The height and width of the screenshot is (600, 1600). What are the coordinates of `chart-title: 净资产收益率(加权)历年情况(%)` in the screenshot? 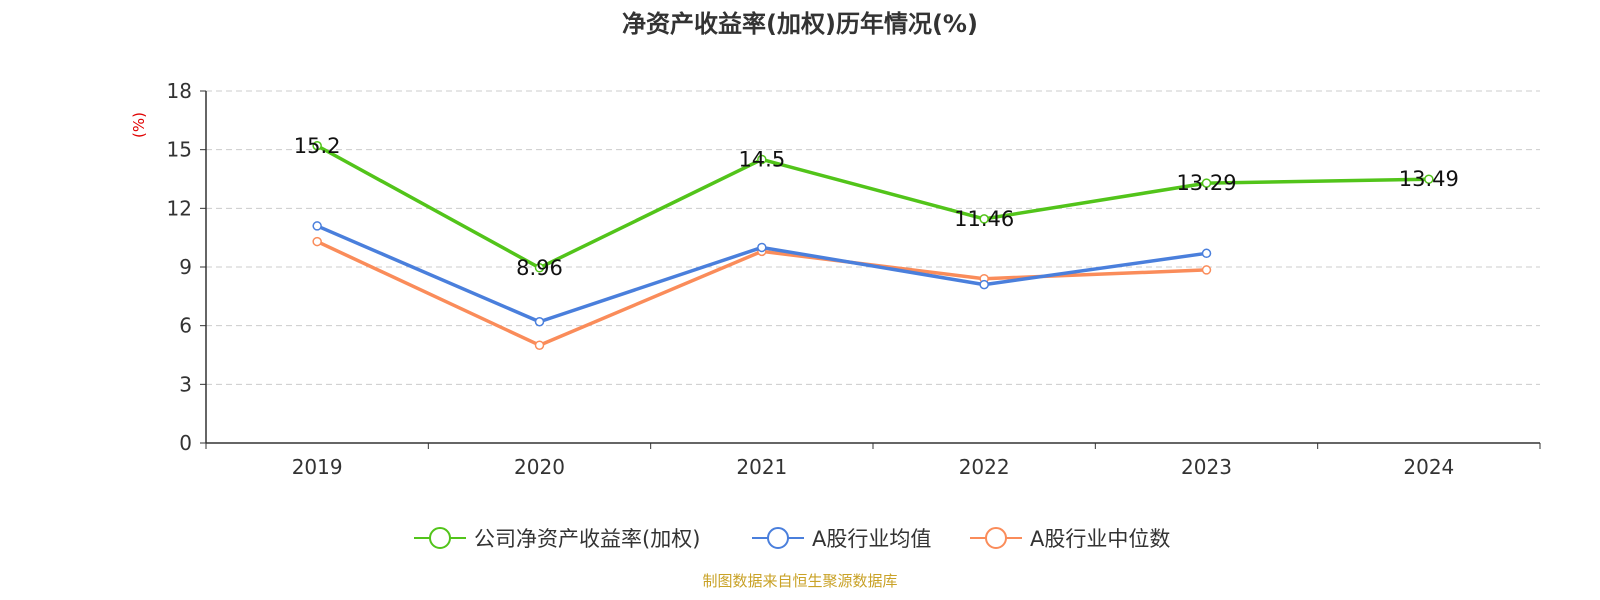 It's located at (800, 24).